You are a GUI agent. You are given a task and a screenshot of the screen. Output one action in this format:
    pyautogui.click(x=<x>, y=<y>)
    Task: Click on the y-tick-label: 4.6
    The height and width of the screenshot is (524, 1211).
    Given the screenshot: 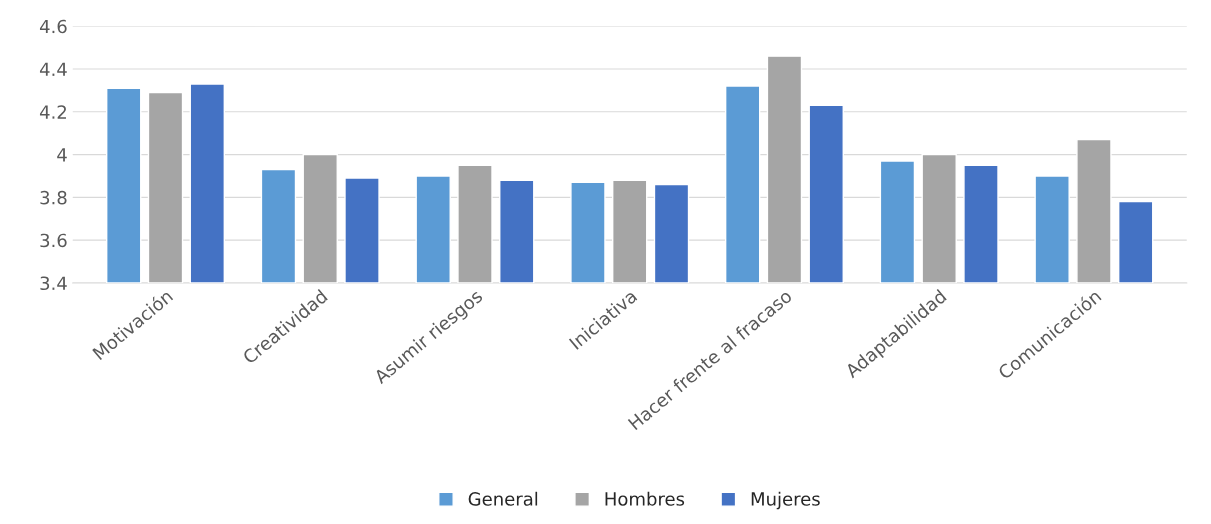 What is the action you would take?
    pyautogui.click(x=53, y=26)
    